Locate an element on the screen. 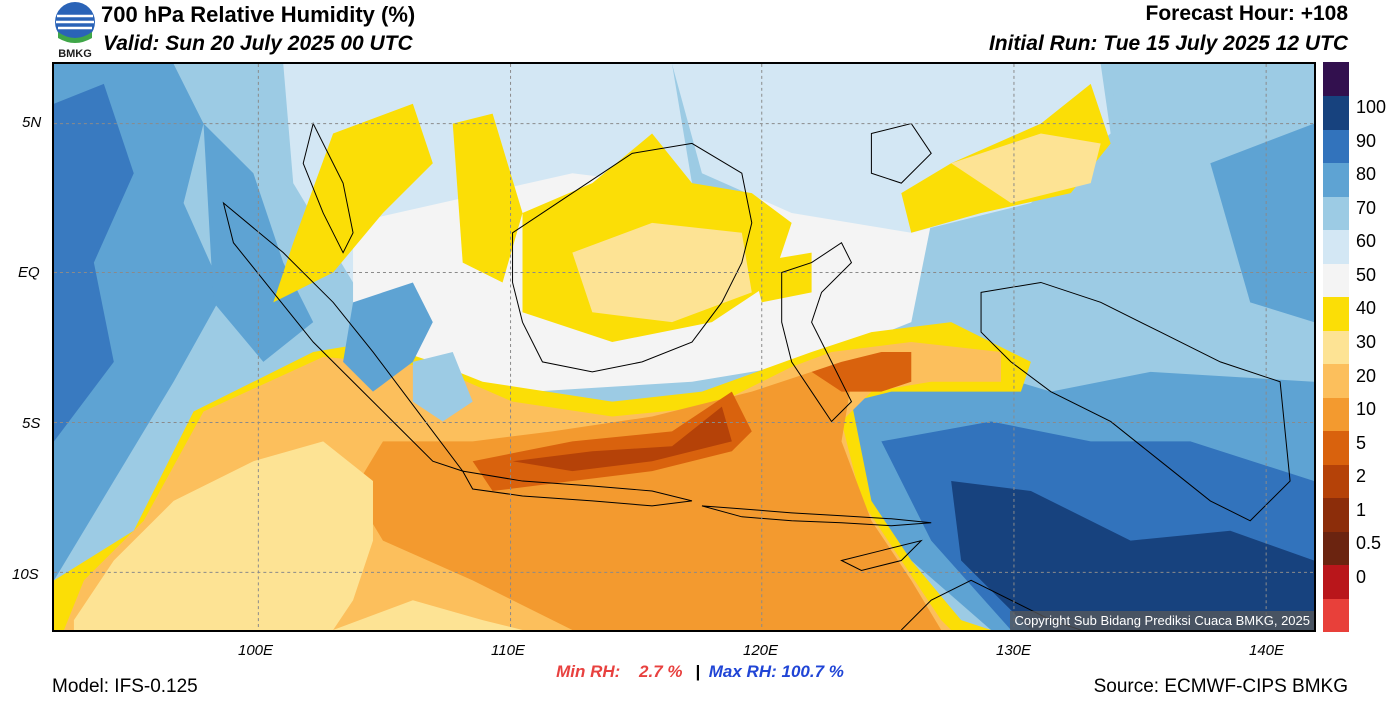 The width and height of the screenshot is (1400, 709). model-label: Model: IFS-0.125 is located at coordinates (125, 686).